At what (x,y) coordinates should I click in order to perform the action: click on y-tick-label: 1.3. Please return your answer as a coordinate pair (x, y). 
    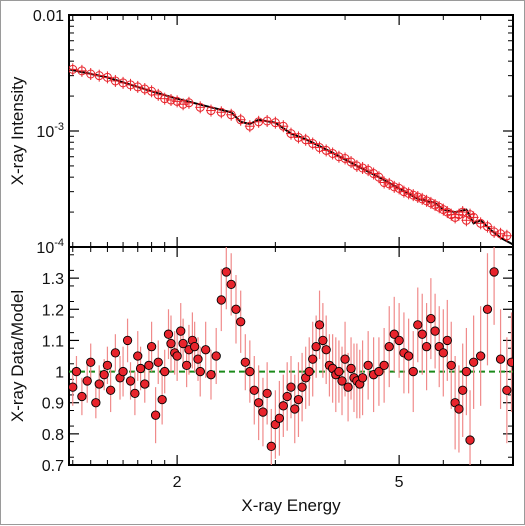
    Looking at the image, I should click on (53, 279).